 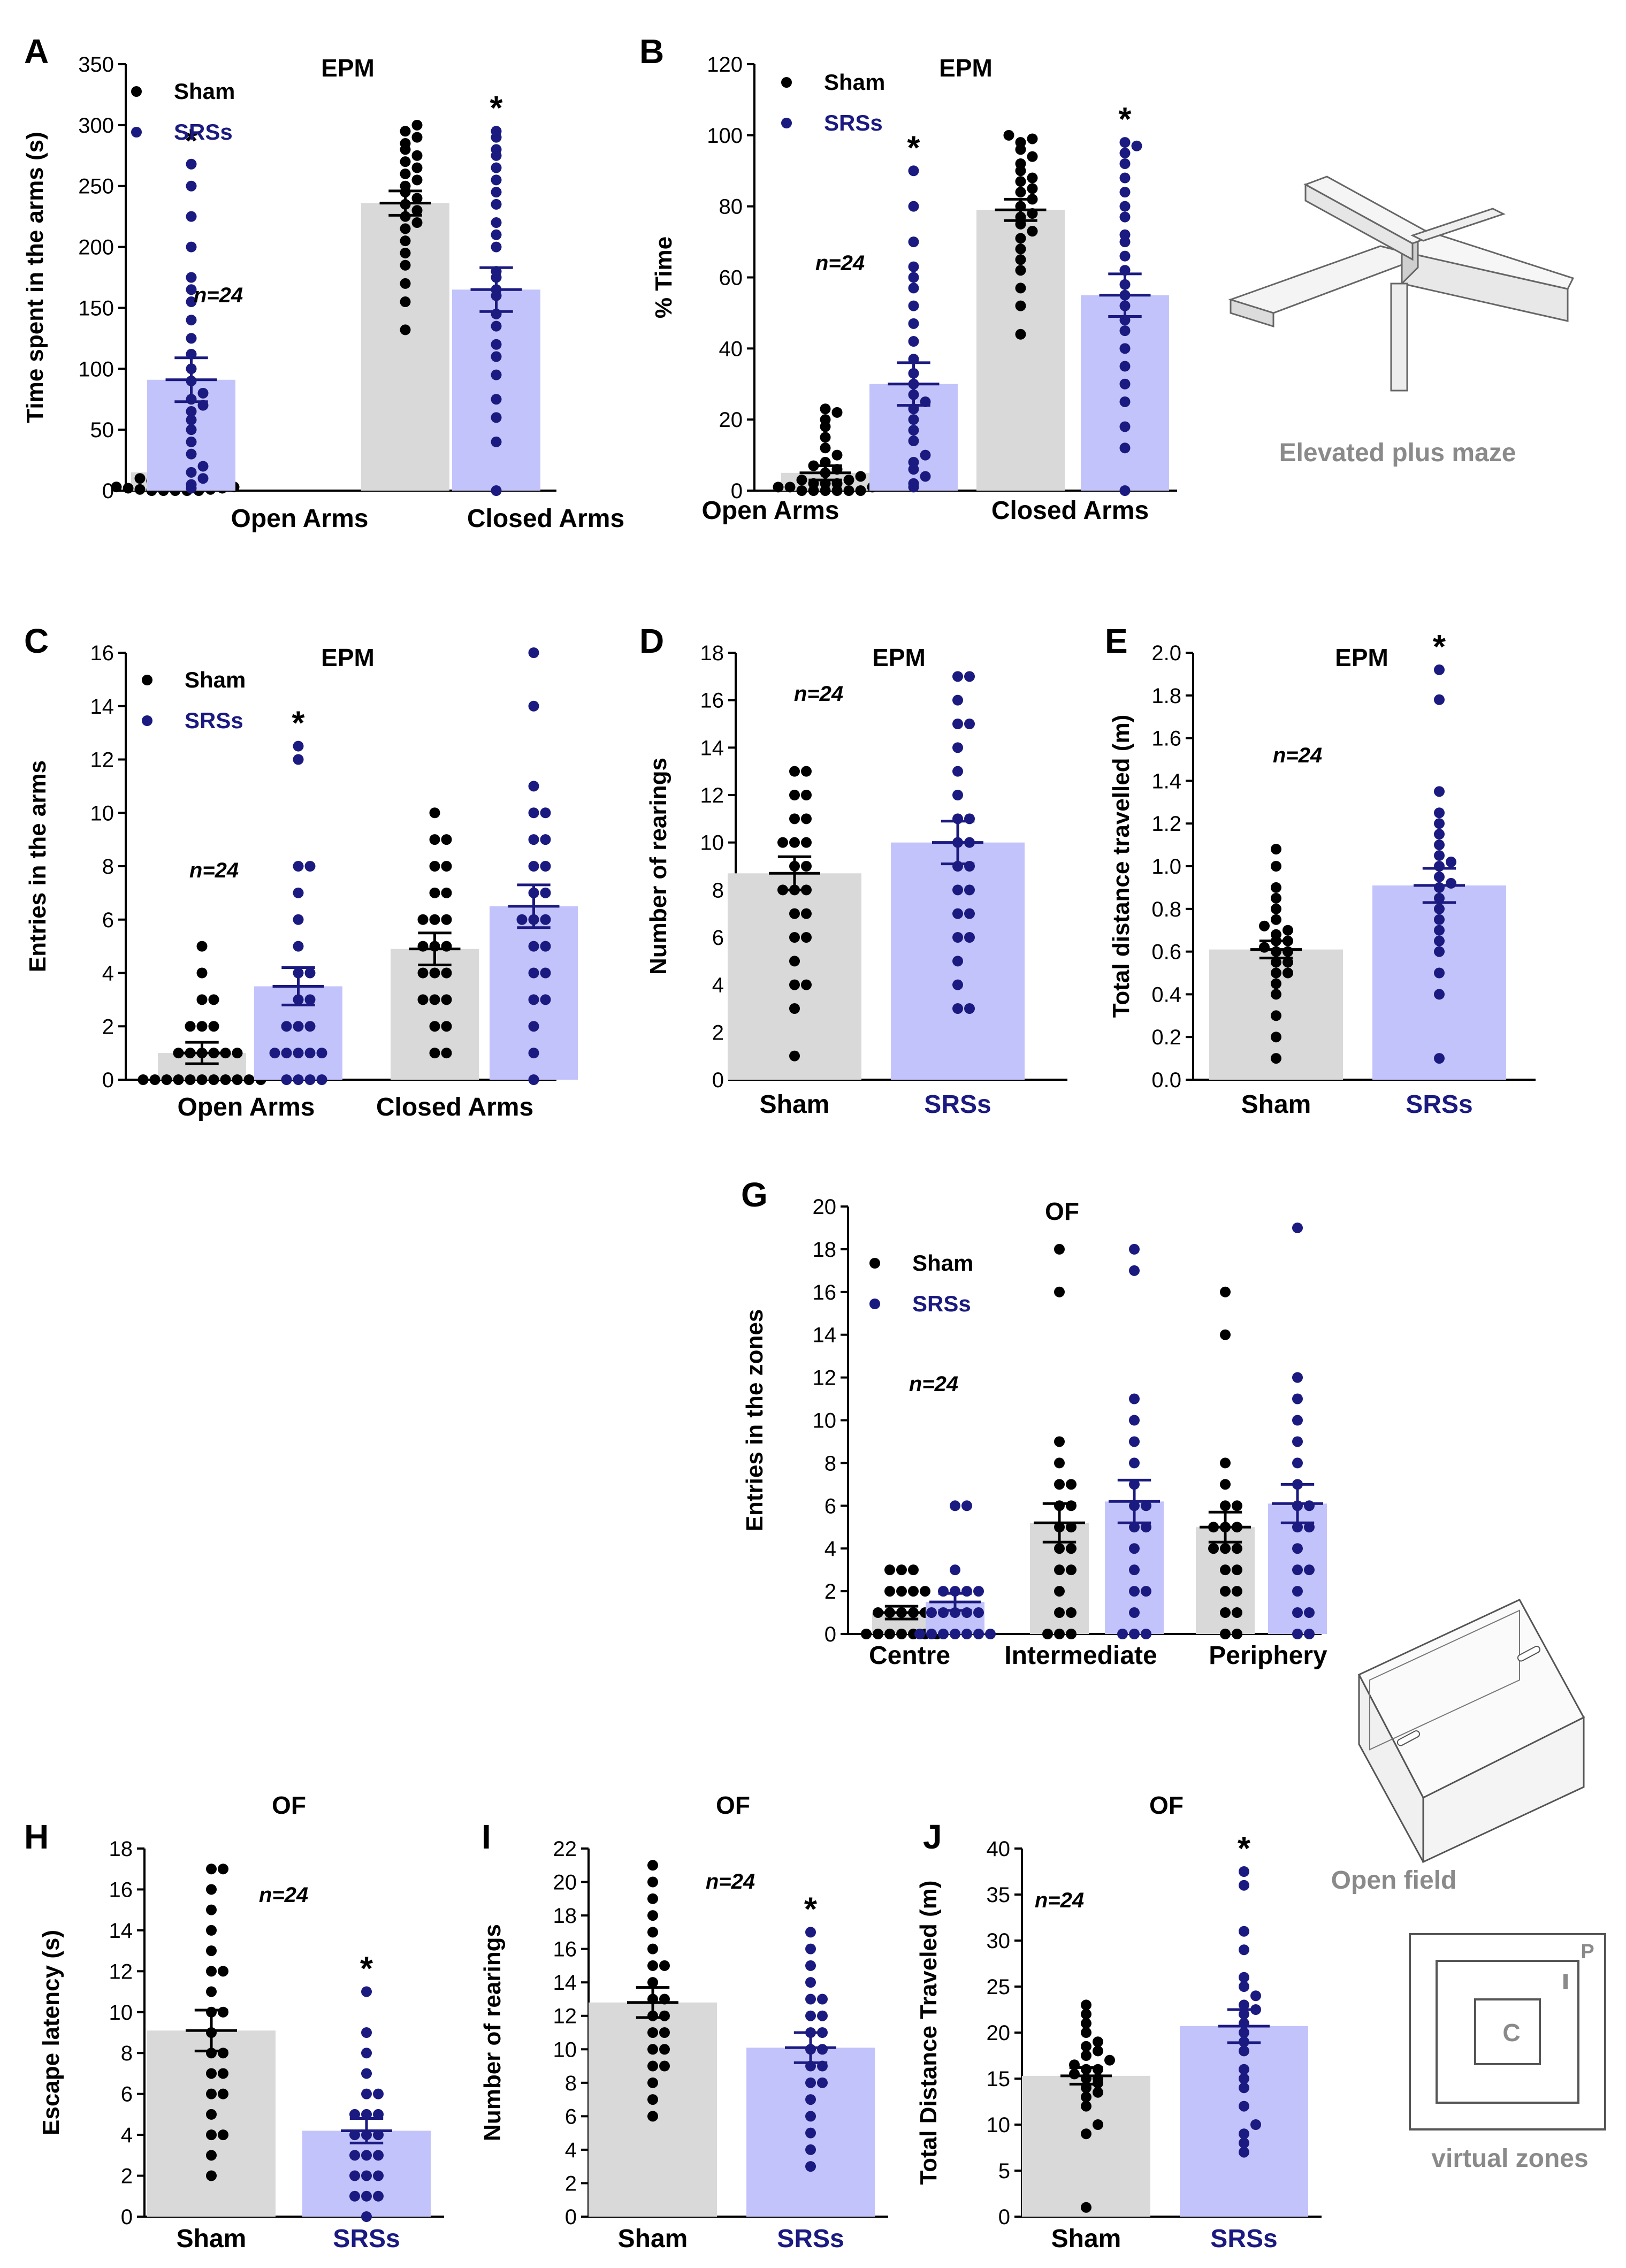 What do you see at coordinates (121, 1971) in the screenshot?
I see `y-tick-label: 12` at bounding box center [121, 1971].